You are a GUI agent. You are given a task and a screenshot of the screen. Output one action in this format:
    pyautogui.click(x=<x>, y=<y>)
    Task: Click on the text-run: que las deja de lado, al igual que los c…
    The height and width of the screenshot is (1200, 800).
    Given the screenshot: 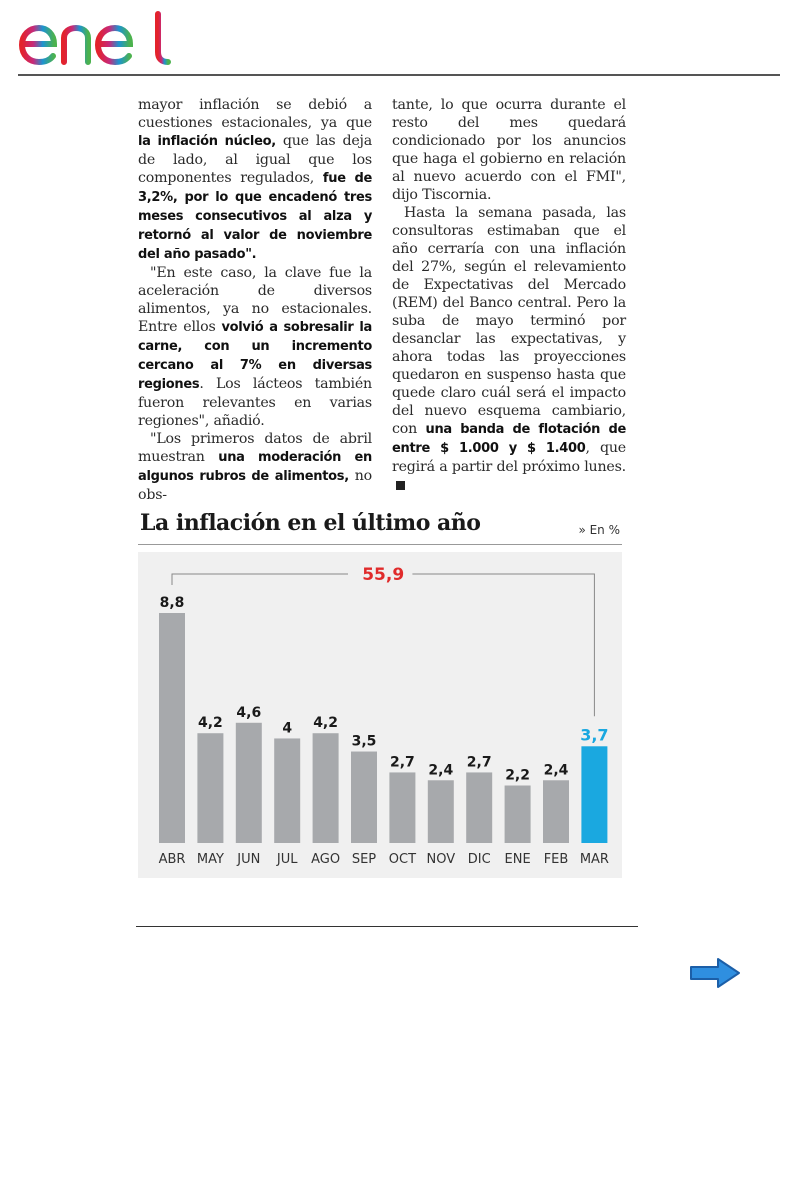 What is the action you would take?
    pyautogui.click(x=255, y=159)
    